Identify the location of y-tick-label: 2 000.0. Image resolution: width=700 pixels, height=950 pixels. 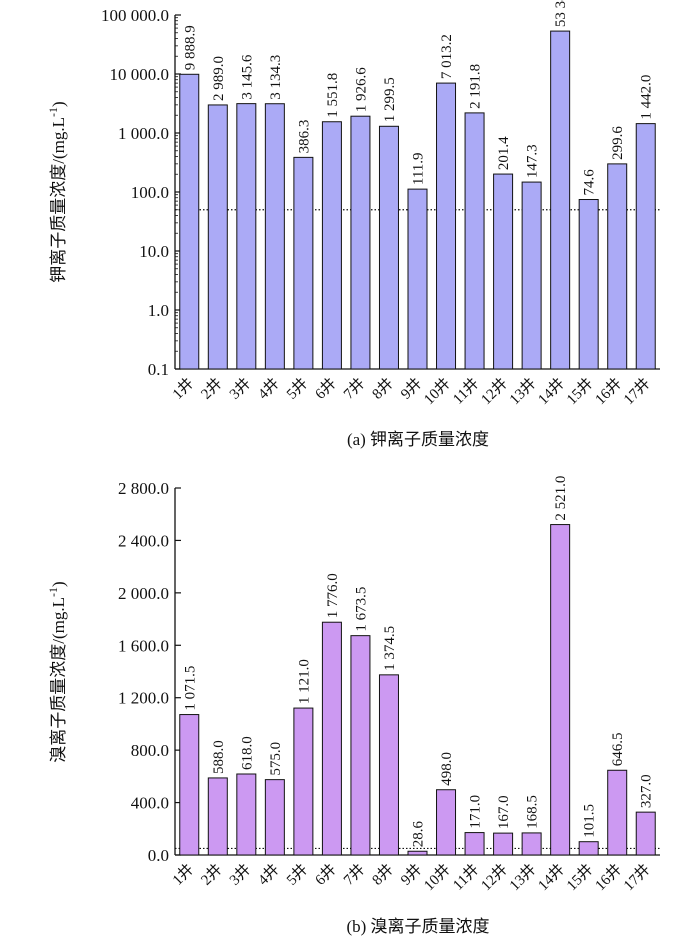
(143, 593).